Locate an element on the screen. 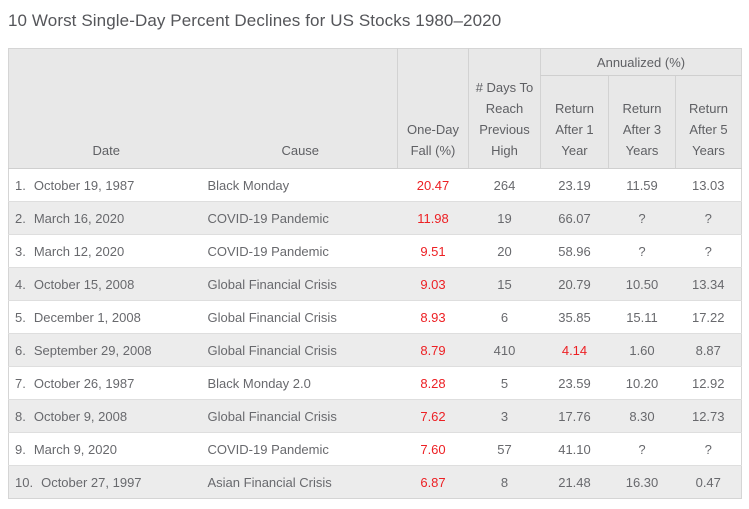  cause-cell: Black Monday 2.0 is located at coordinates (300, 383).